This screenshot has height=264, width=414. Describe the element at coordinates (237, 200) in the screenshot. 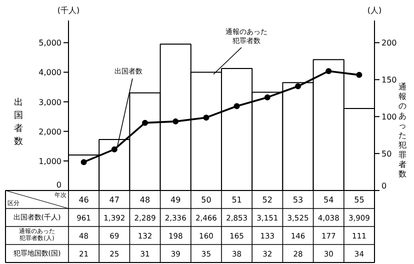

I see `x-tick-label: 51` at that location.